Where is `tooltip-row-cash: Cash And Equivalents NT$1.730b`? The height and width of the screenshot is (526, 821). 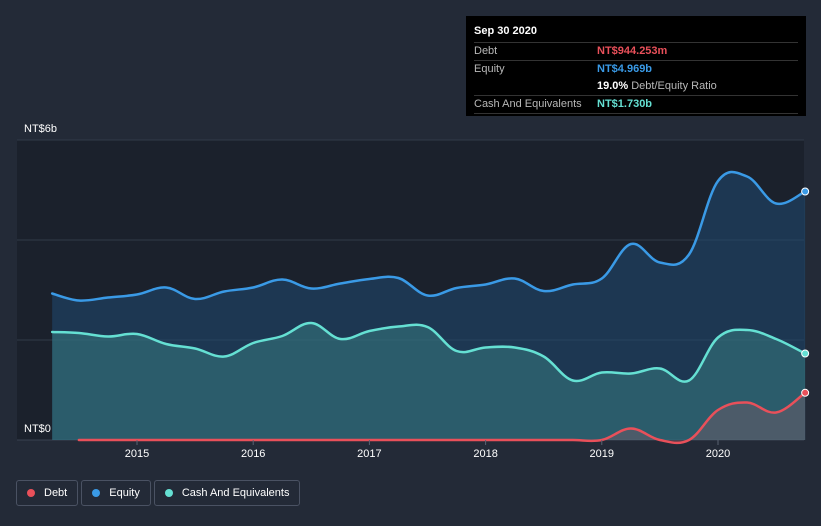 tooltip-row-cash: Cash And Equivalents NT$1.730b is located at coordinates (636, 105).